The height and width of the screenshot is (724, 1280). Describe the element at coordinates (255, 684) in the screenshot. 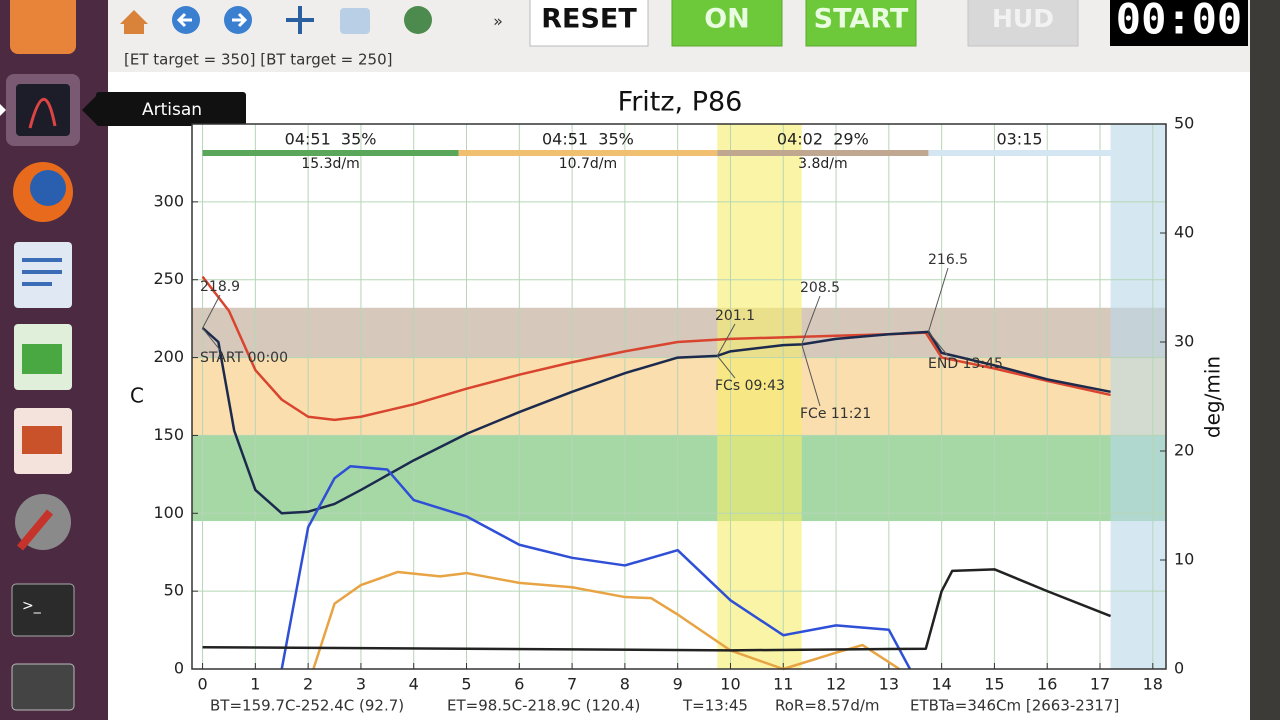

I see `x-tick-label: 1` at that location.